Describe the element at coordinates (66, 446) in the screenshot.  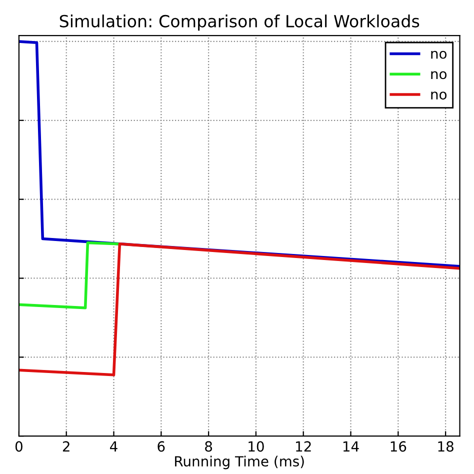
I see `x-tick-label: 2` at that location.